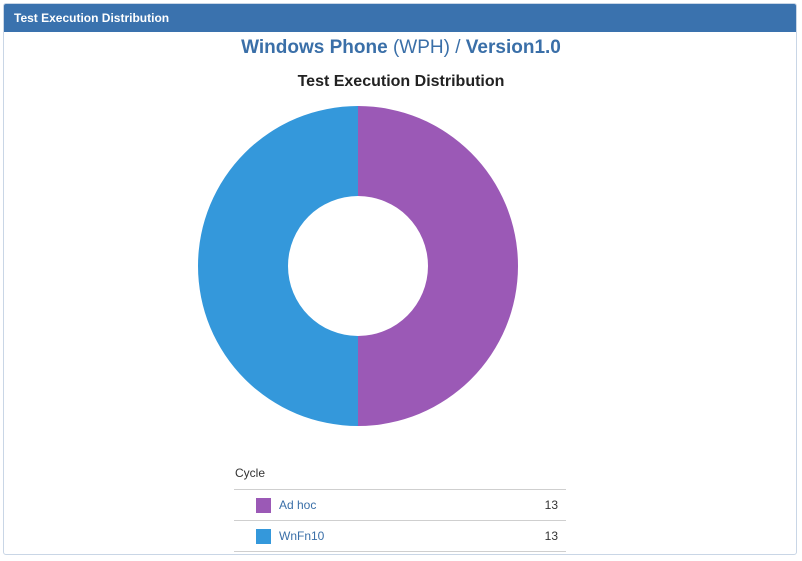  What do you see at coordinates (513, 47) in the screenshot?
I see `version-name: Version1.0` at bounding box center [513, 47].